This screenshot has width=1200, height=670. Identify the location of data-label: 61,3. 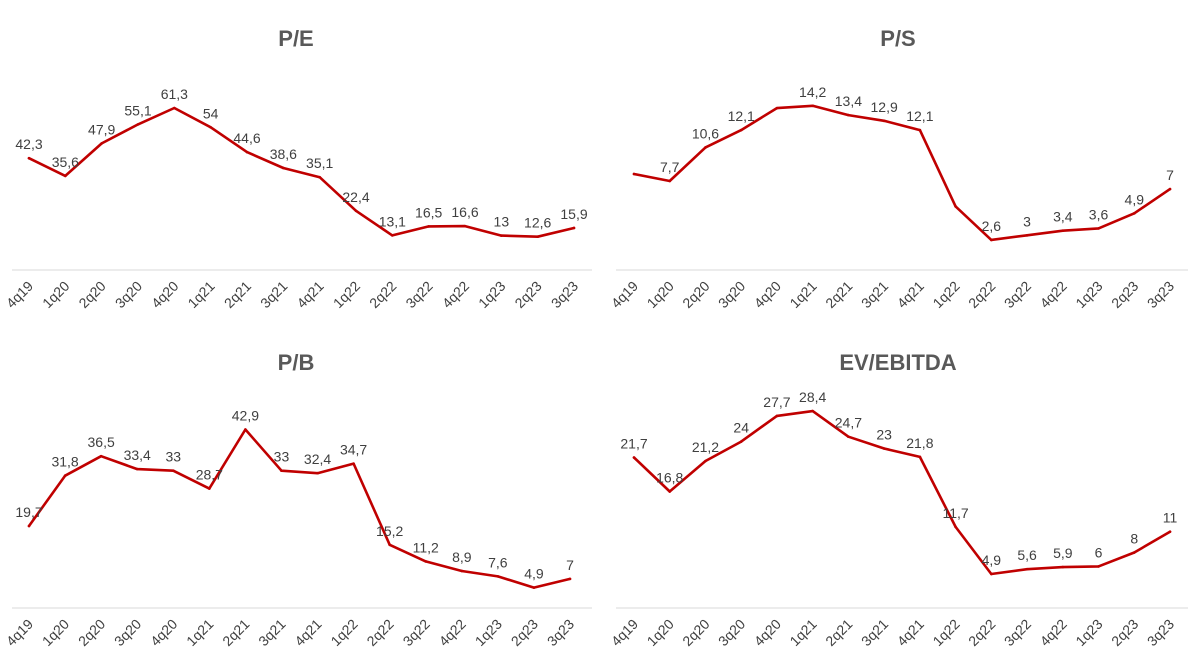
(174, 94).